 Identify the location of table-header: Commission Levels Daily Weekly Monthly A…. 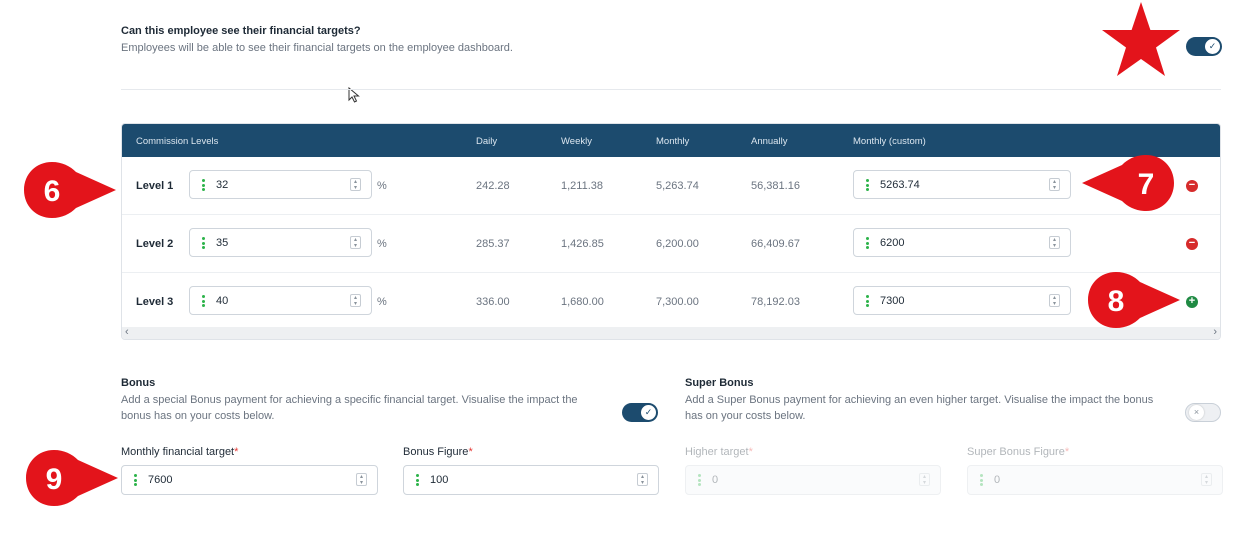
(671, 140).